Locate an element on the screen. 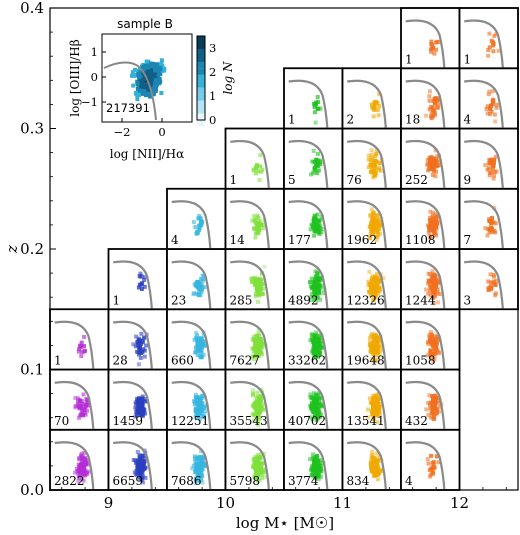 This screenshot has width=520, height=535. cell-count: 432 is located at coordinates (416, 421).